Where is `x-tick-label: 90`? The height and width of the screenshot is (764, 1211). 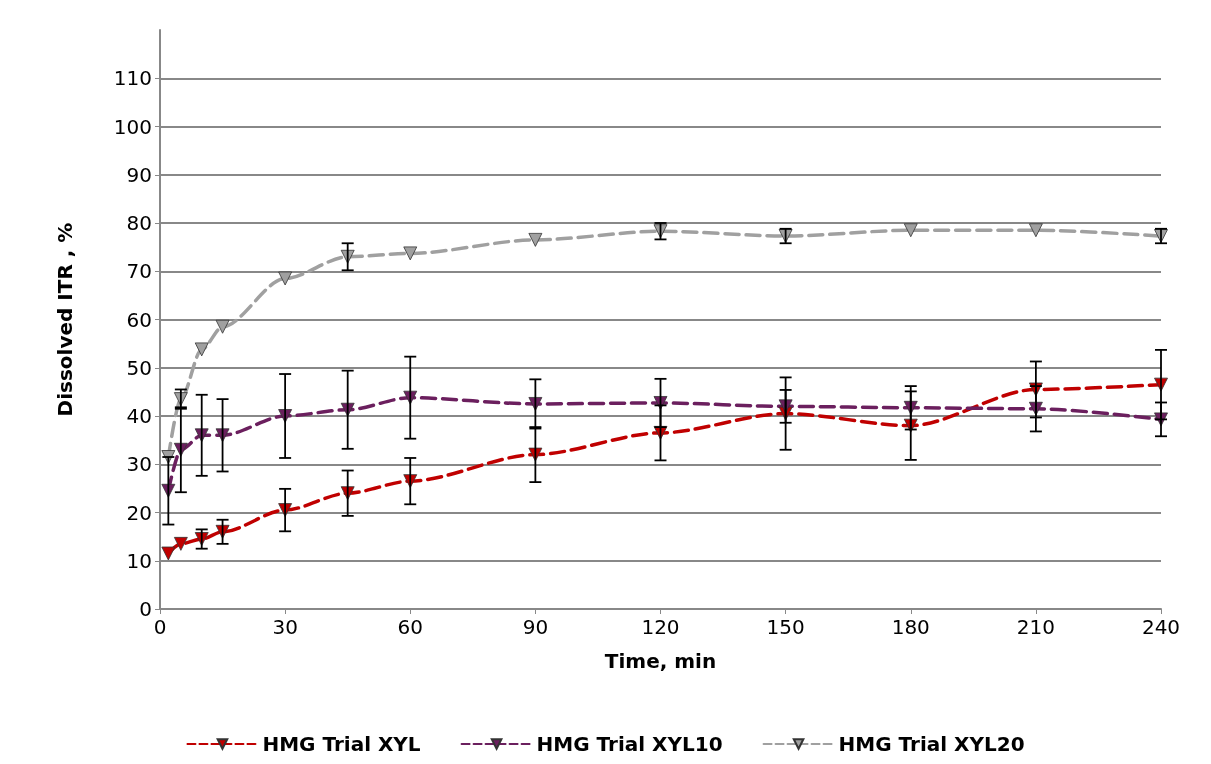 x-tick-label: 90 is located at coordinates (535, 627).